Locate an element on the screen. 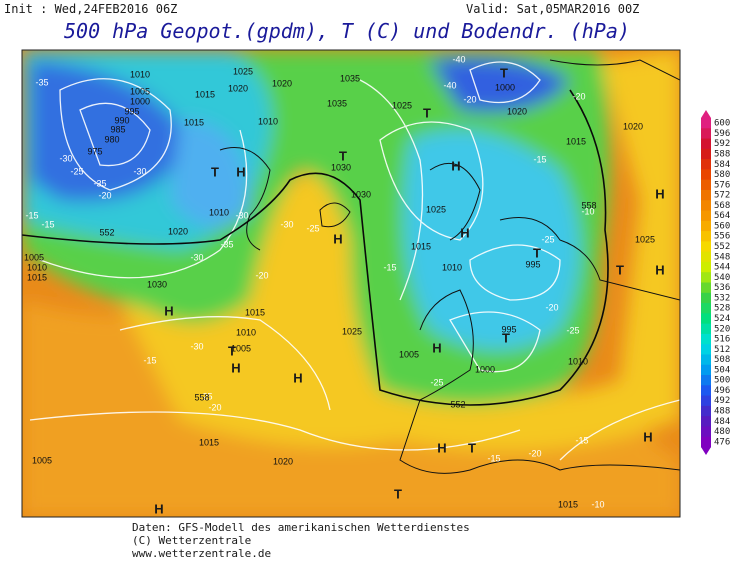 The image size is (732, 565). scale-arrow-bottom is located at coordinates (706, 451).